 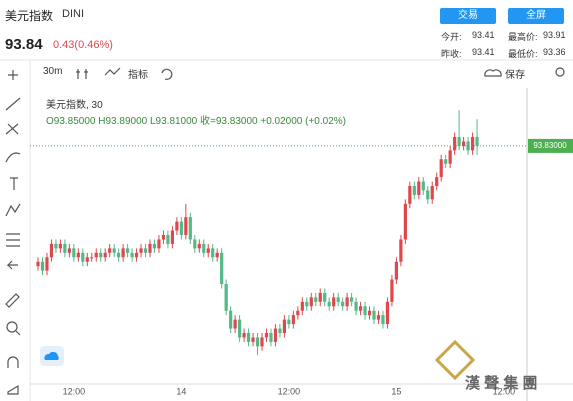 I want to click on legend-title: 美元指数, 30, so click(x=74, y=105).